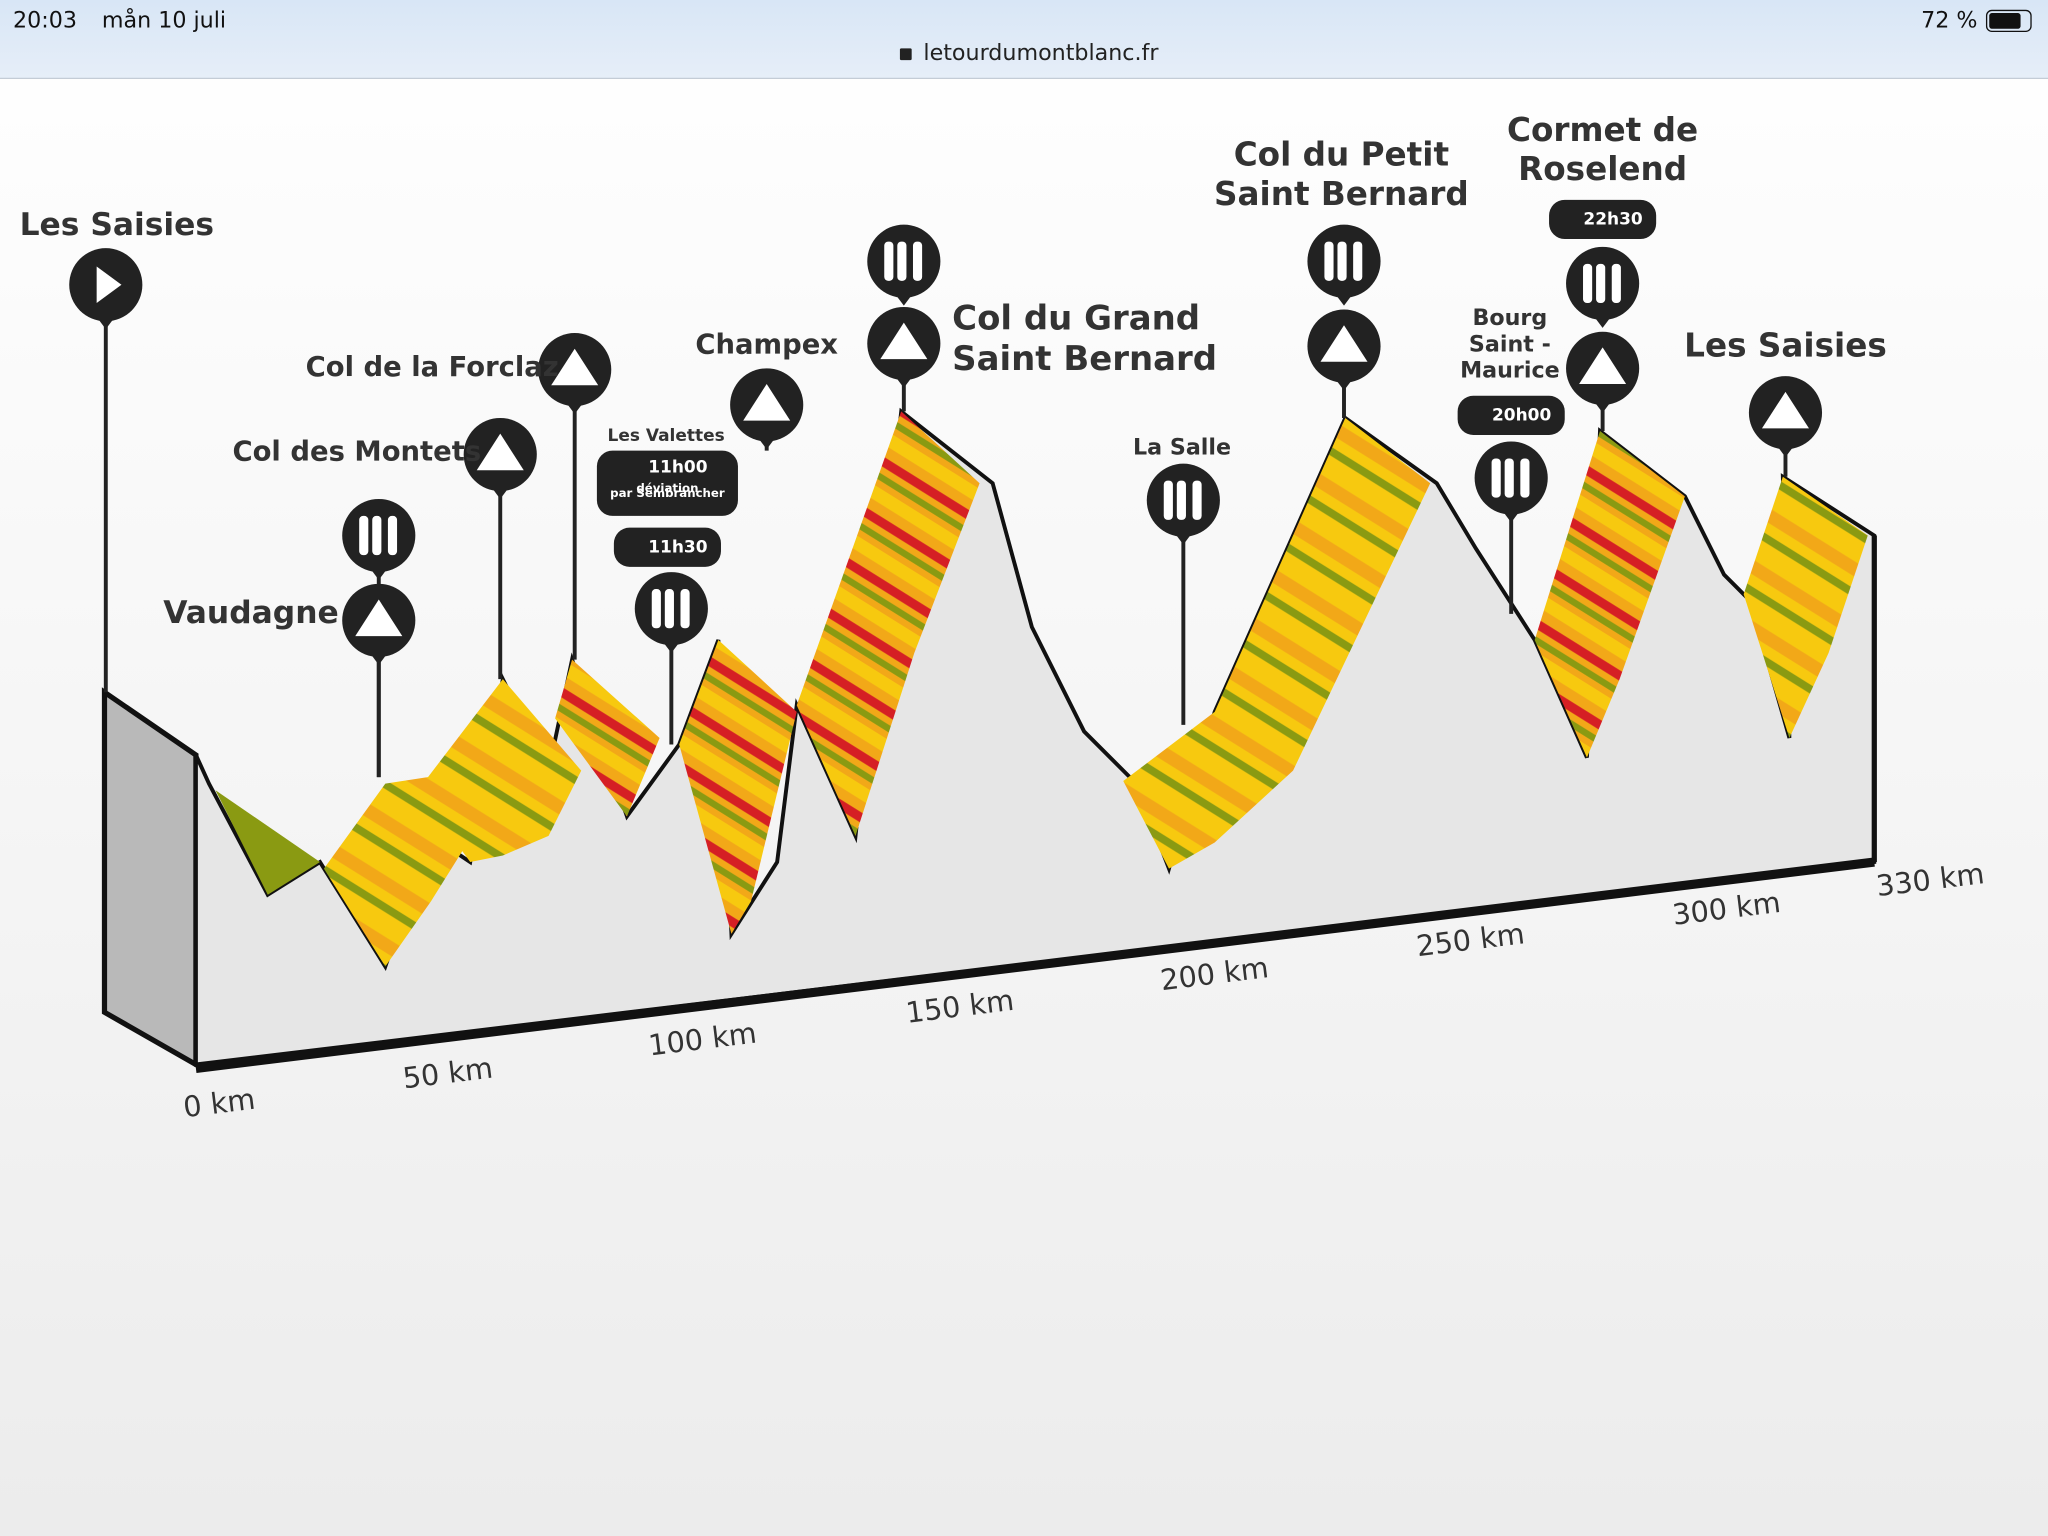 Image resolution: width=2048 pixels, height=1536 pixels. What do you see at coordinates (1509, 318) in the screenshot?
I see `place-name: Bourg` at bounding box center [1509, 318].